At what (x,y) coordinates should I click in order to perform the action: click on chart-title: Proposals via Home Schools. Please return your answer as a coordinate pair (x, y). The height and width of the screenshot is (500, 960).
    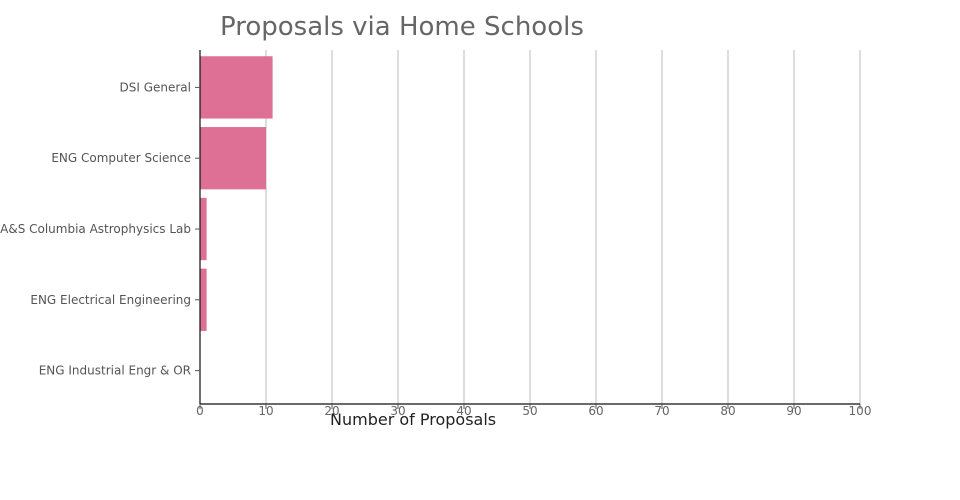
    Looking at the image, I should click on (402, 27).